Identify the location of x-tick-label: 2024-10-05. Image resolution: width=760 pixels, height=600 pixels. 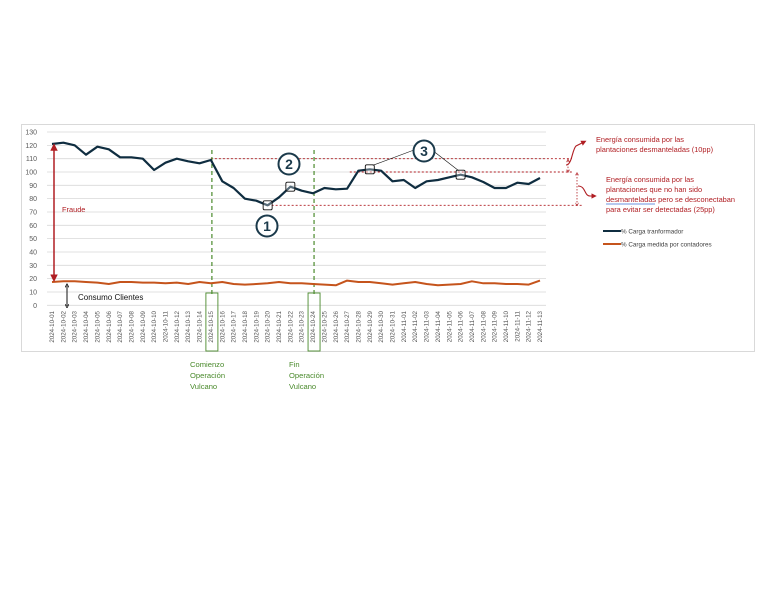
(97, 326).